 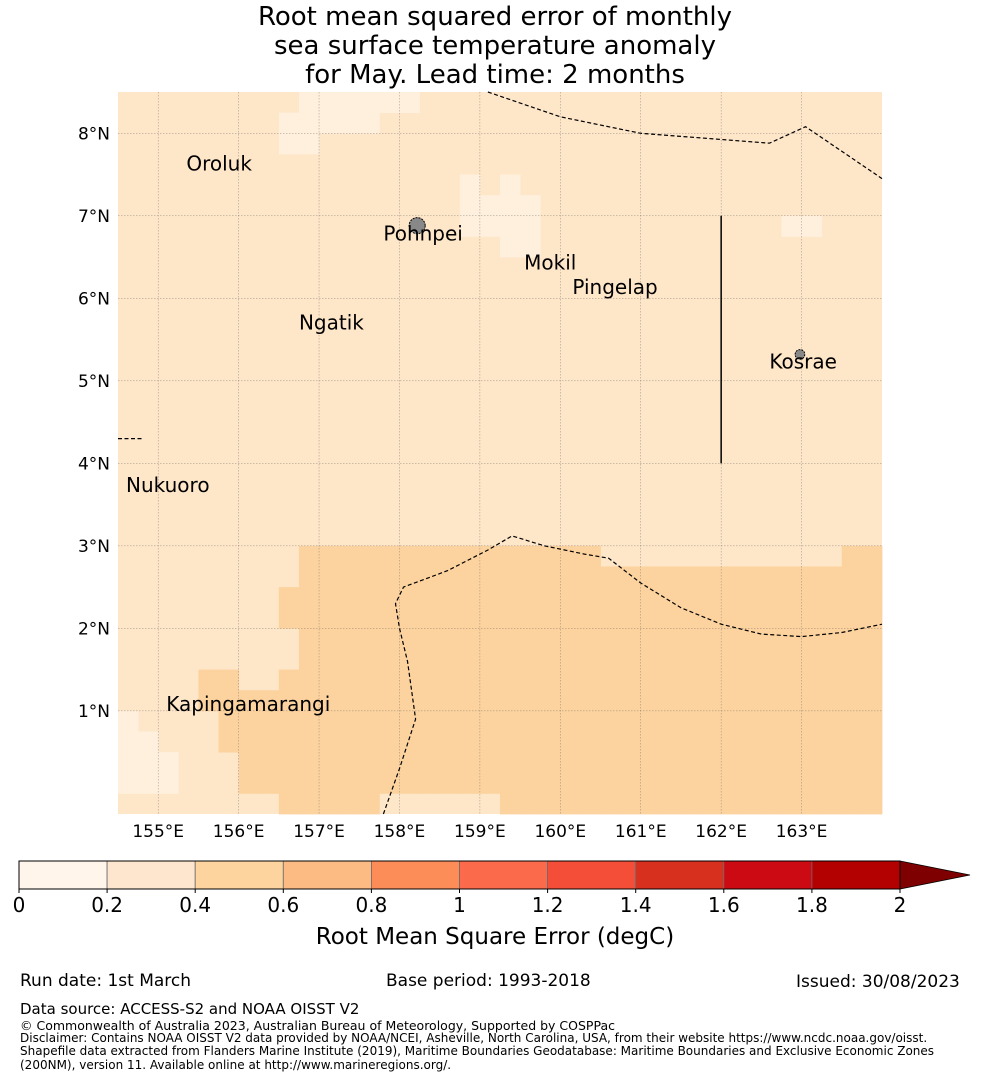 I want to click on title-line-3: for May. Lead time: 2 months, so click(x=495, y=75).